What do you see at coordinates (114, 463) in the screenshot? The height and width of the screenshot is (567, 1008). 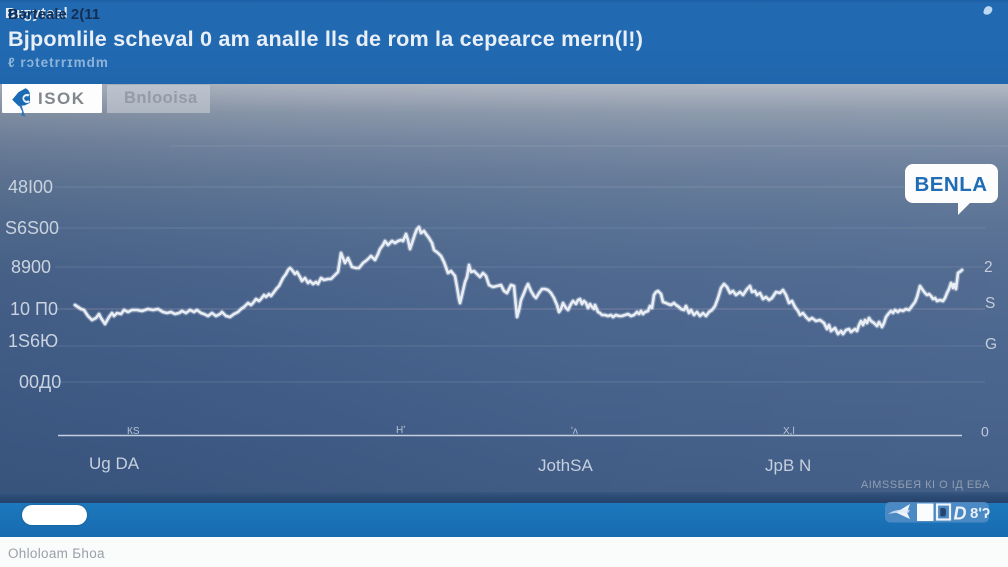 I see `svg-text: Ug DA` at bounding box center [114, 463].